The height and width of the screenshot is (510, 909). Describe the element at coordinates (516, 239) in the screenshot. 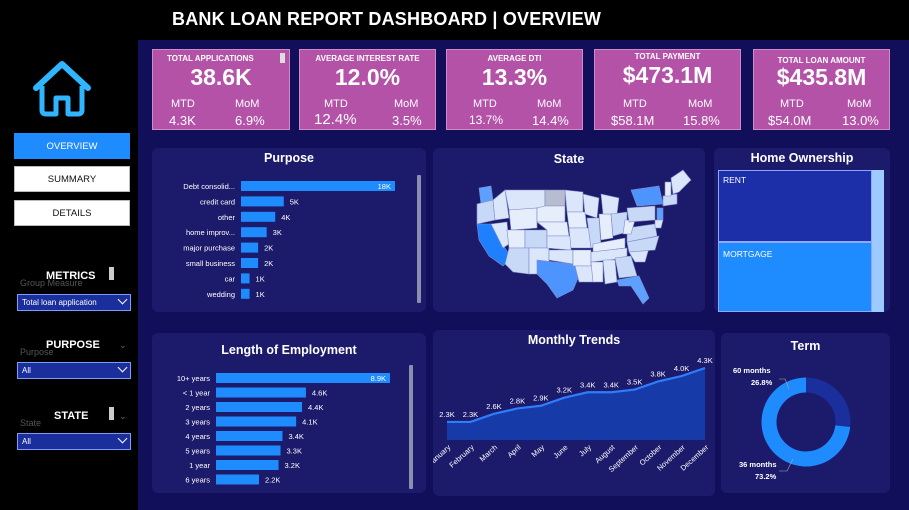

I see `map-state-ut` at that location.